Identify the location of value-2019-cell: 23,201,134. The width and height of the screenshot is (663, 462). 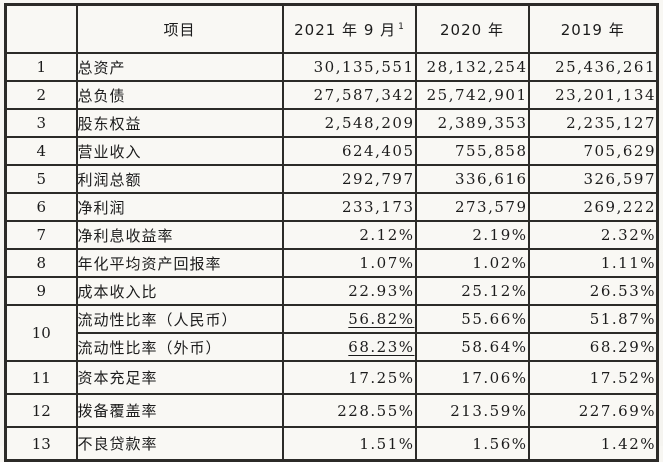
(593, 95).